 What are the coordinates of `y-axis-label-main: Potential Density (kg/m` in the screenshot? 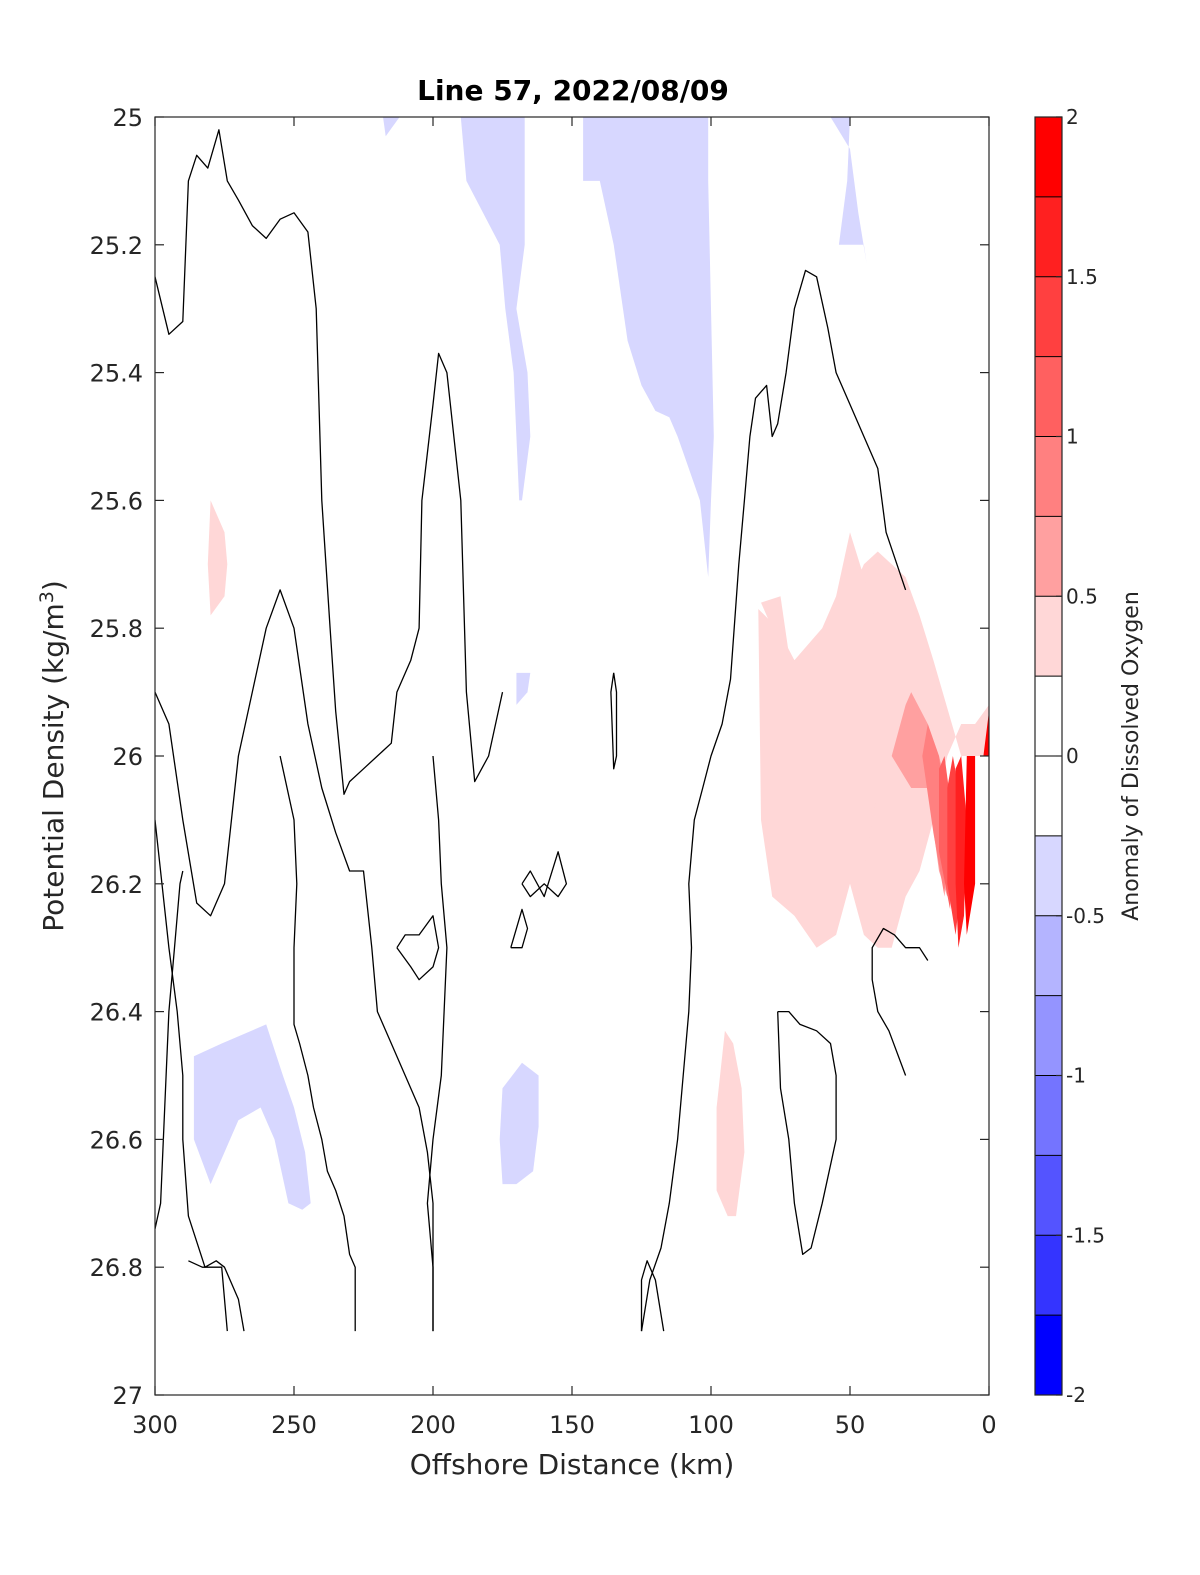 It's located at (53, 767).